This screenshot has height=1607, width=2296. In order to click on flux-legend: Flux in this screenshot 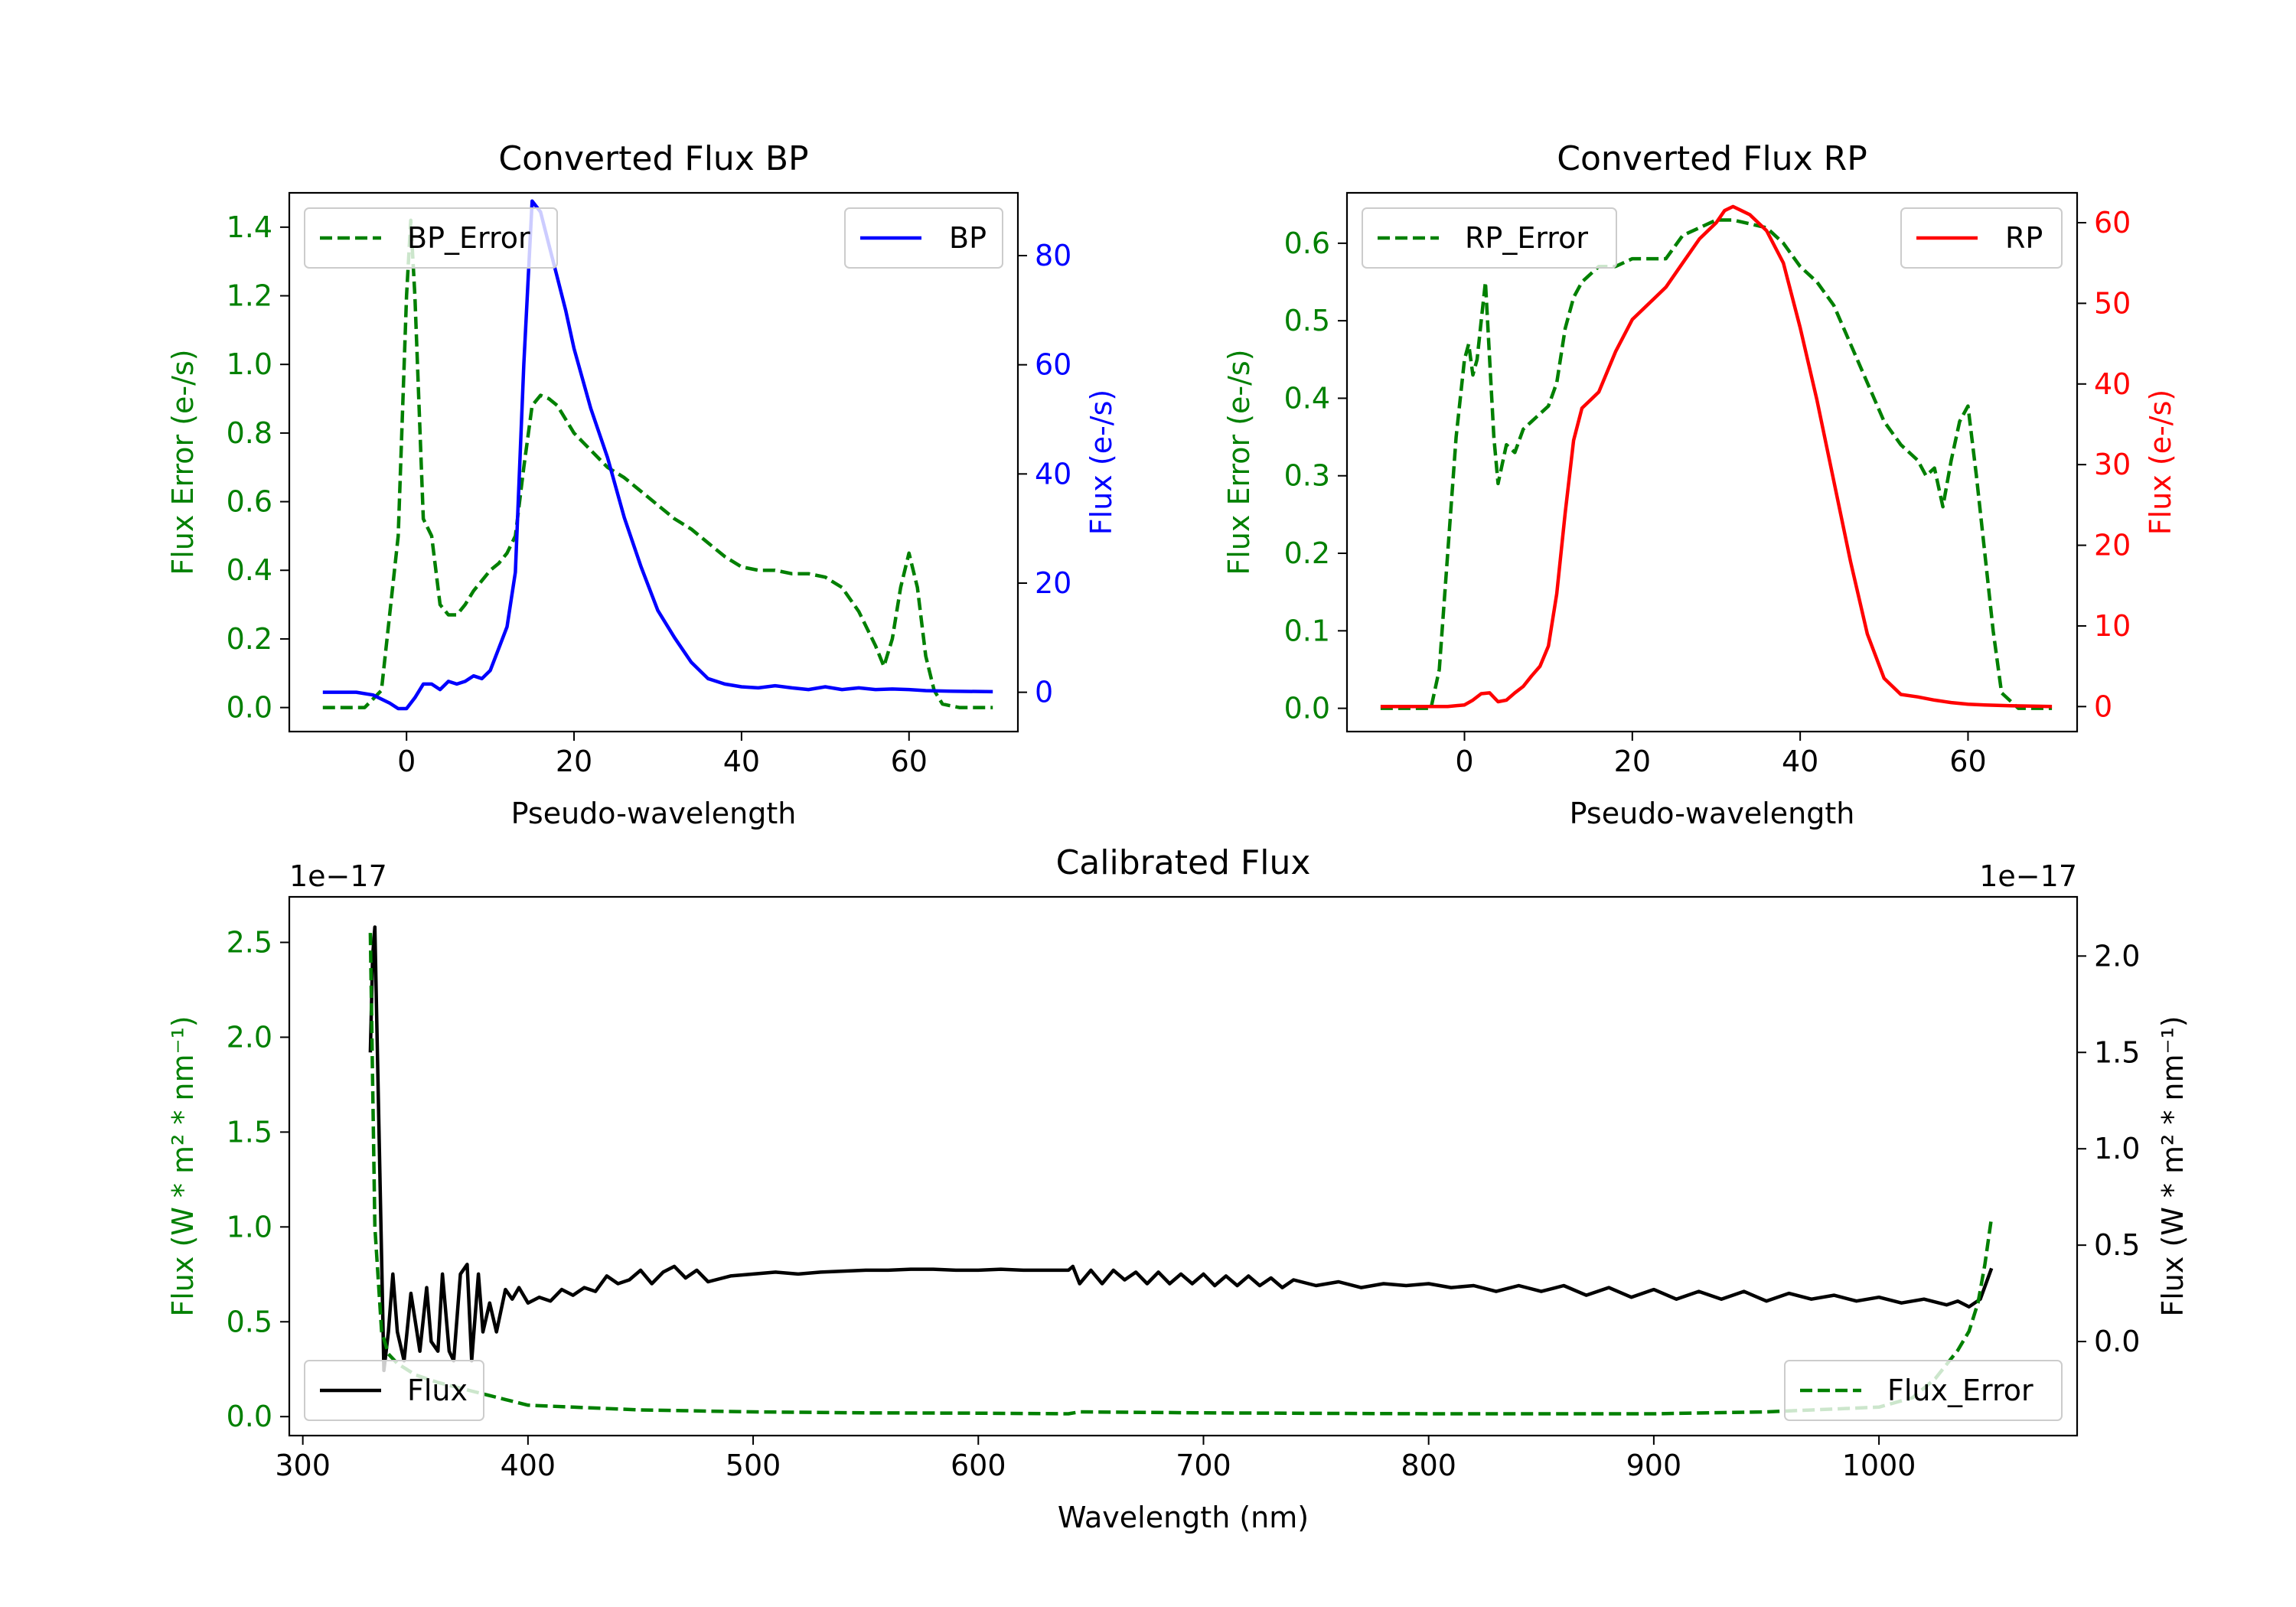, I will do `click(394, 1390)`.